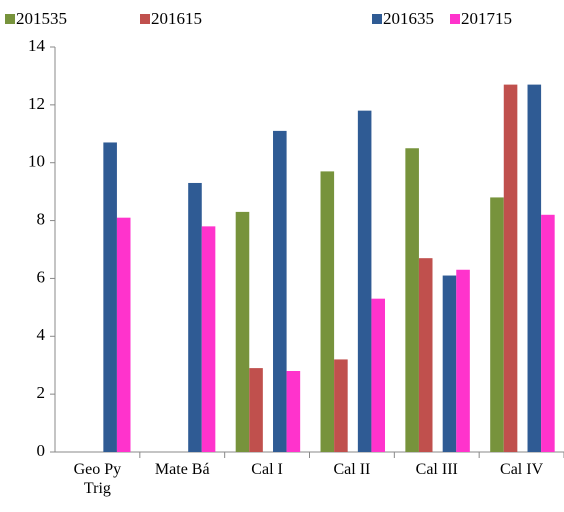  Describe the element at coordinates (36, 103) in the screenshot. I see `y-tick-label: 12` at that location.